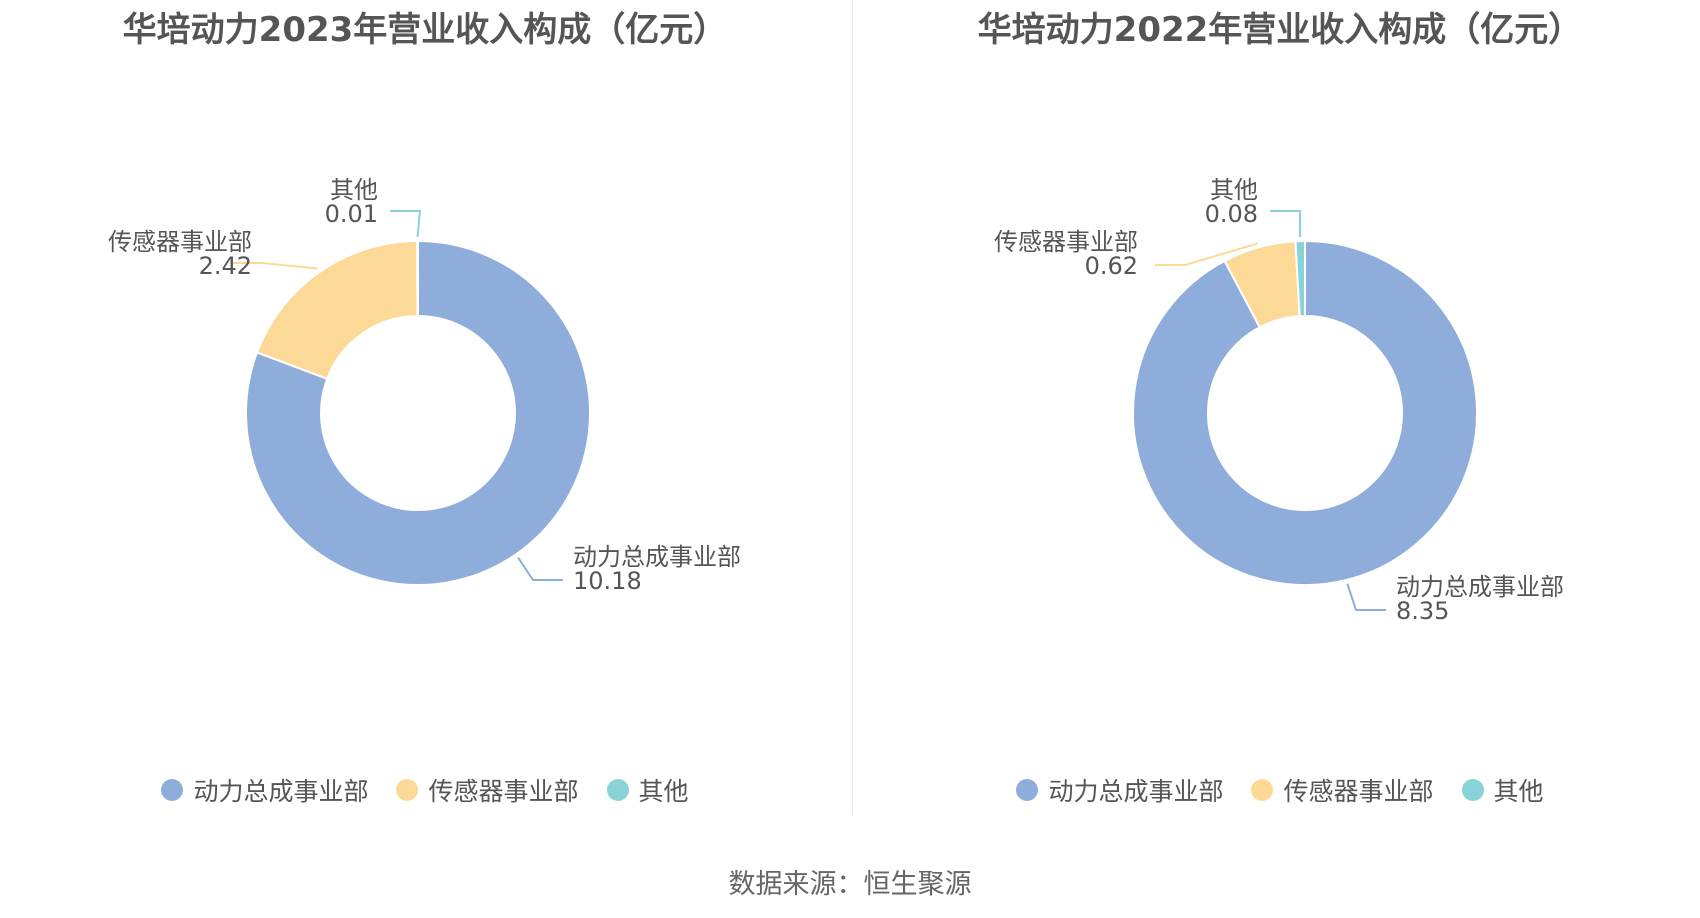 The width and height of the screenshot is (1700, 918). Describe the element at coordinates (351, 214) in the screenshot. I see `slice-value-label: 0.01` at that location.